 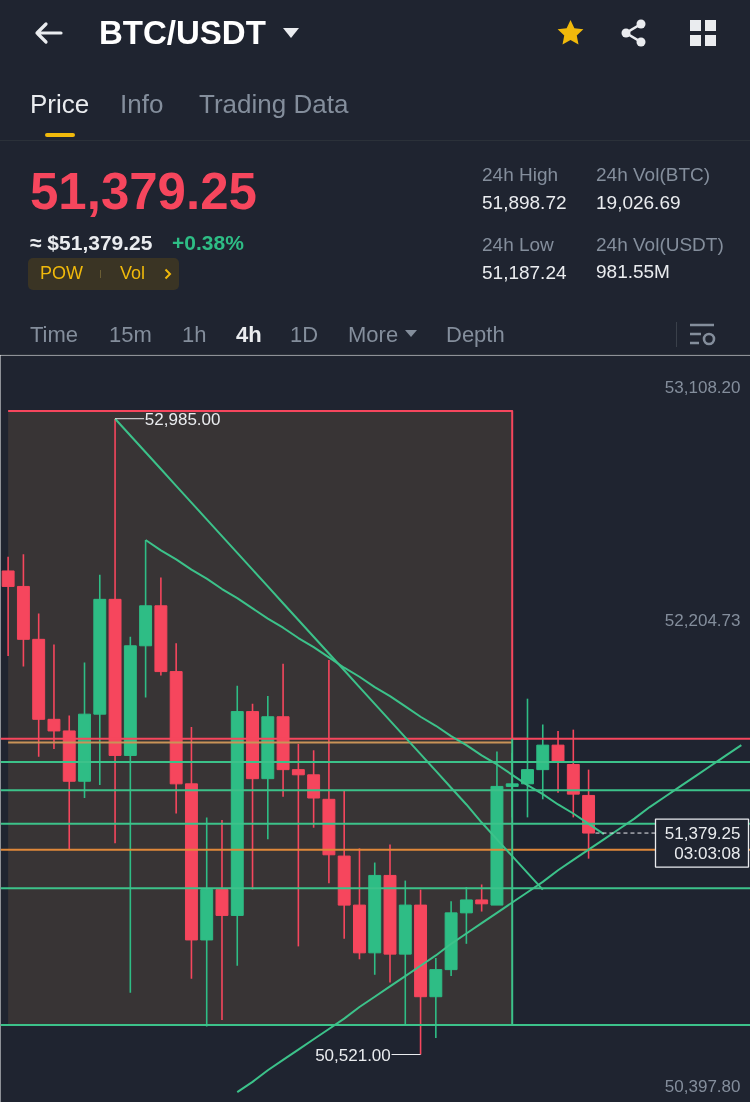 What do you see at coordinates (475, 335) in the screenshot?
I see `text: Depth` at bounding box center [475, 335].